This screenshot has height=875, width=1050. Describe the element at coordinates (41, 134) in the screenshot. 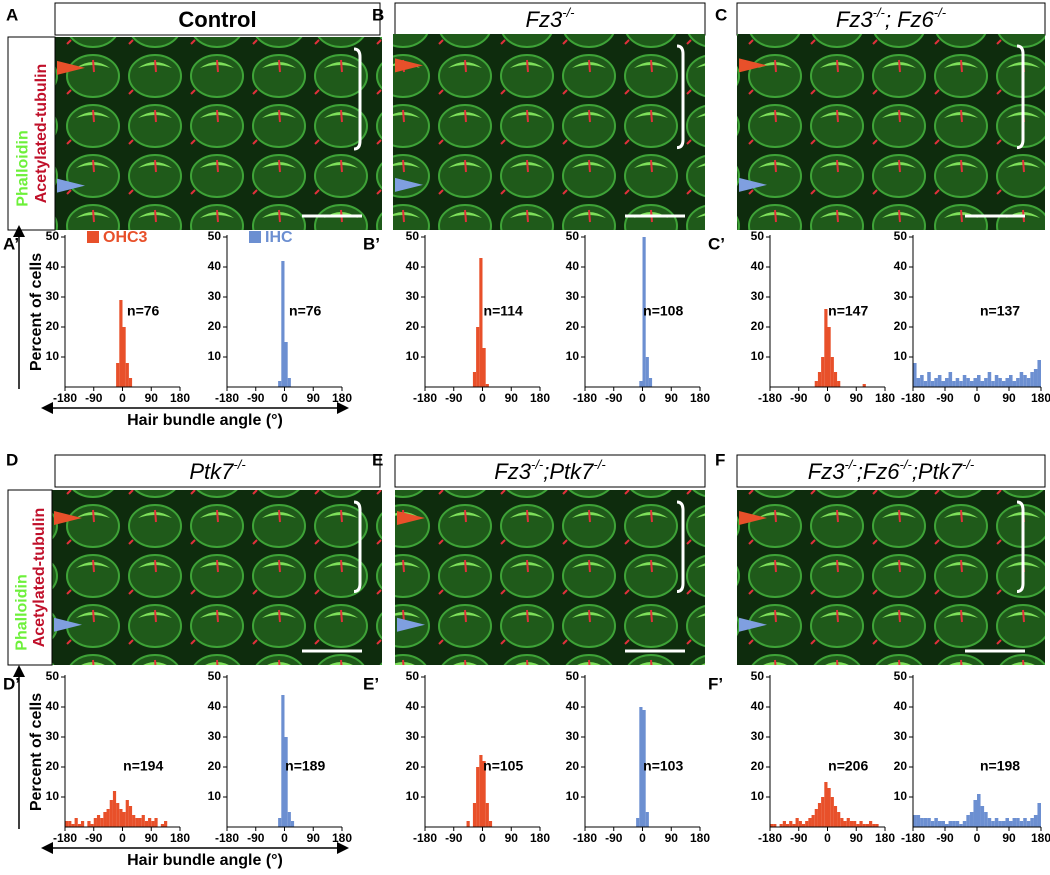

I see `stain-label: Acetylated-tubulin` at that location.